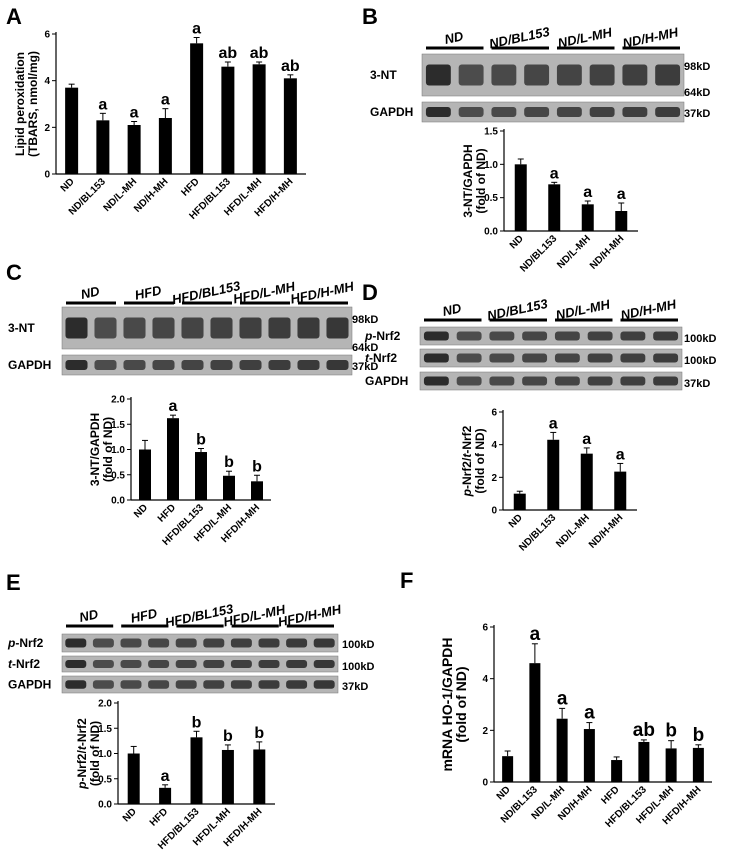 The image size is (730, 864). Describe the element at coordinates (118, 475) in the screenshot. I see `y-tick-label: 0.5` at that location.